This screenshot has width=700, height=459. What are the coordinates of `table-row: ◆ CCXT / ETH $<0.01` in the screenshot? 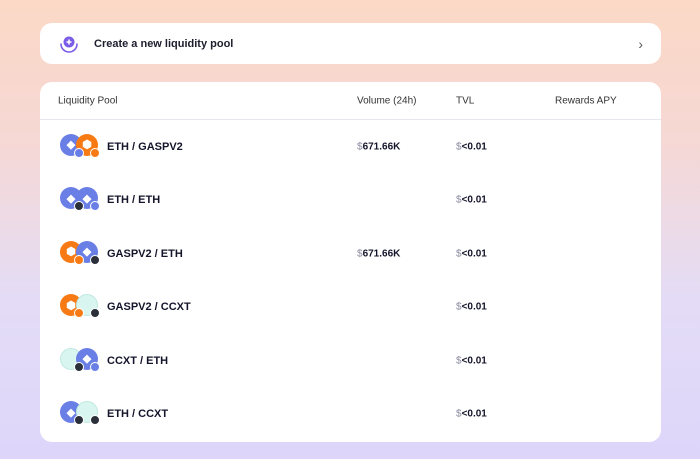 It's located at (350, 361).